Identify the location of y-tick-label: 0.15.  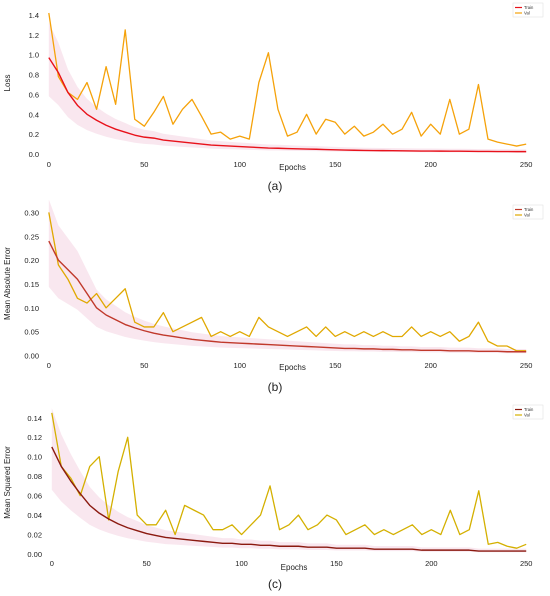
(31, 284).